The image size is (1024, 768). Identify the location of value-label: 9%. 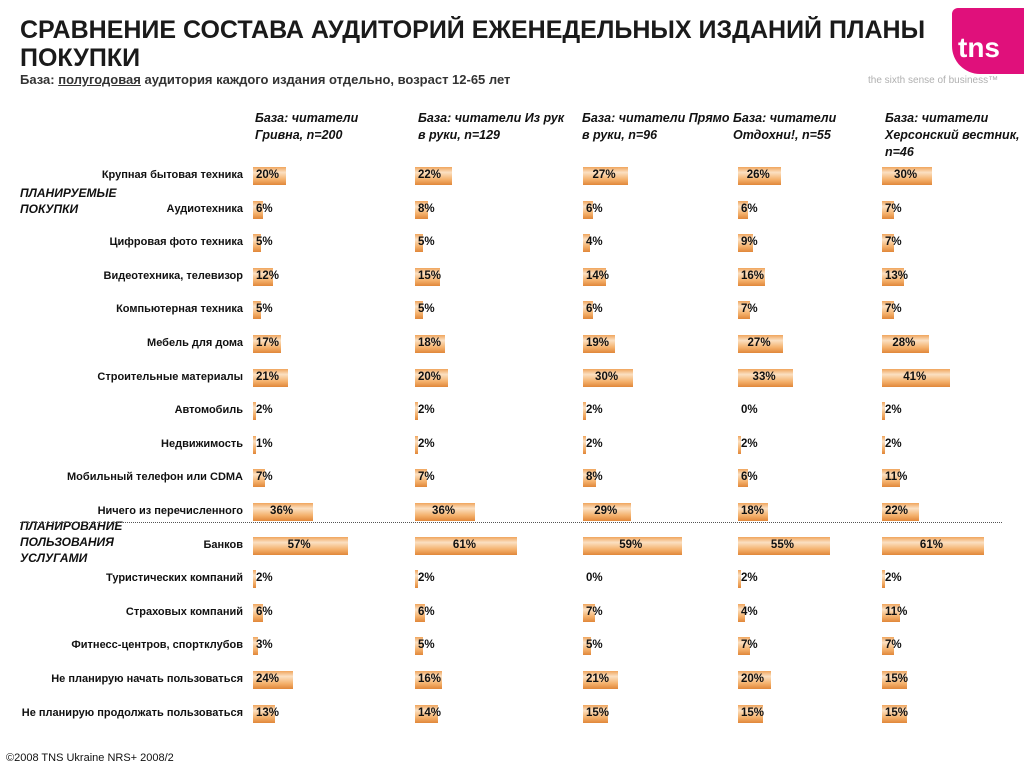
(749, 242).